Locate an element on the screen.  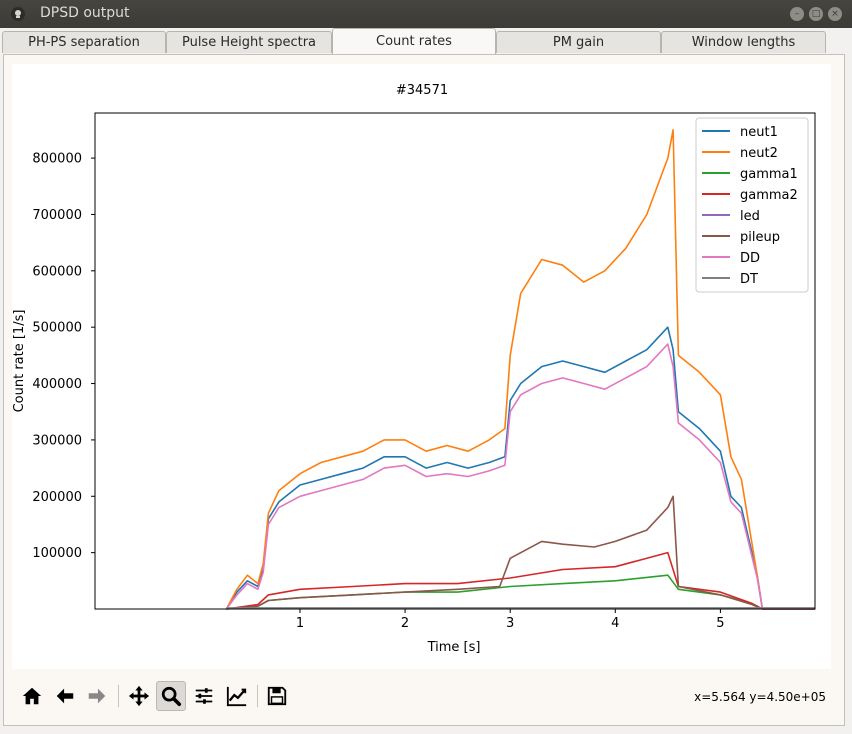
series-line-pileup is located at coordinates (520, 552).